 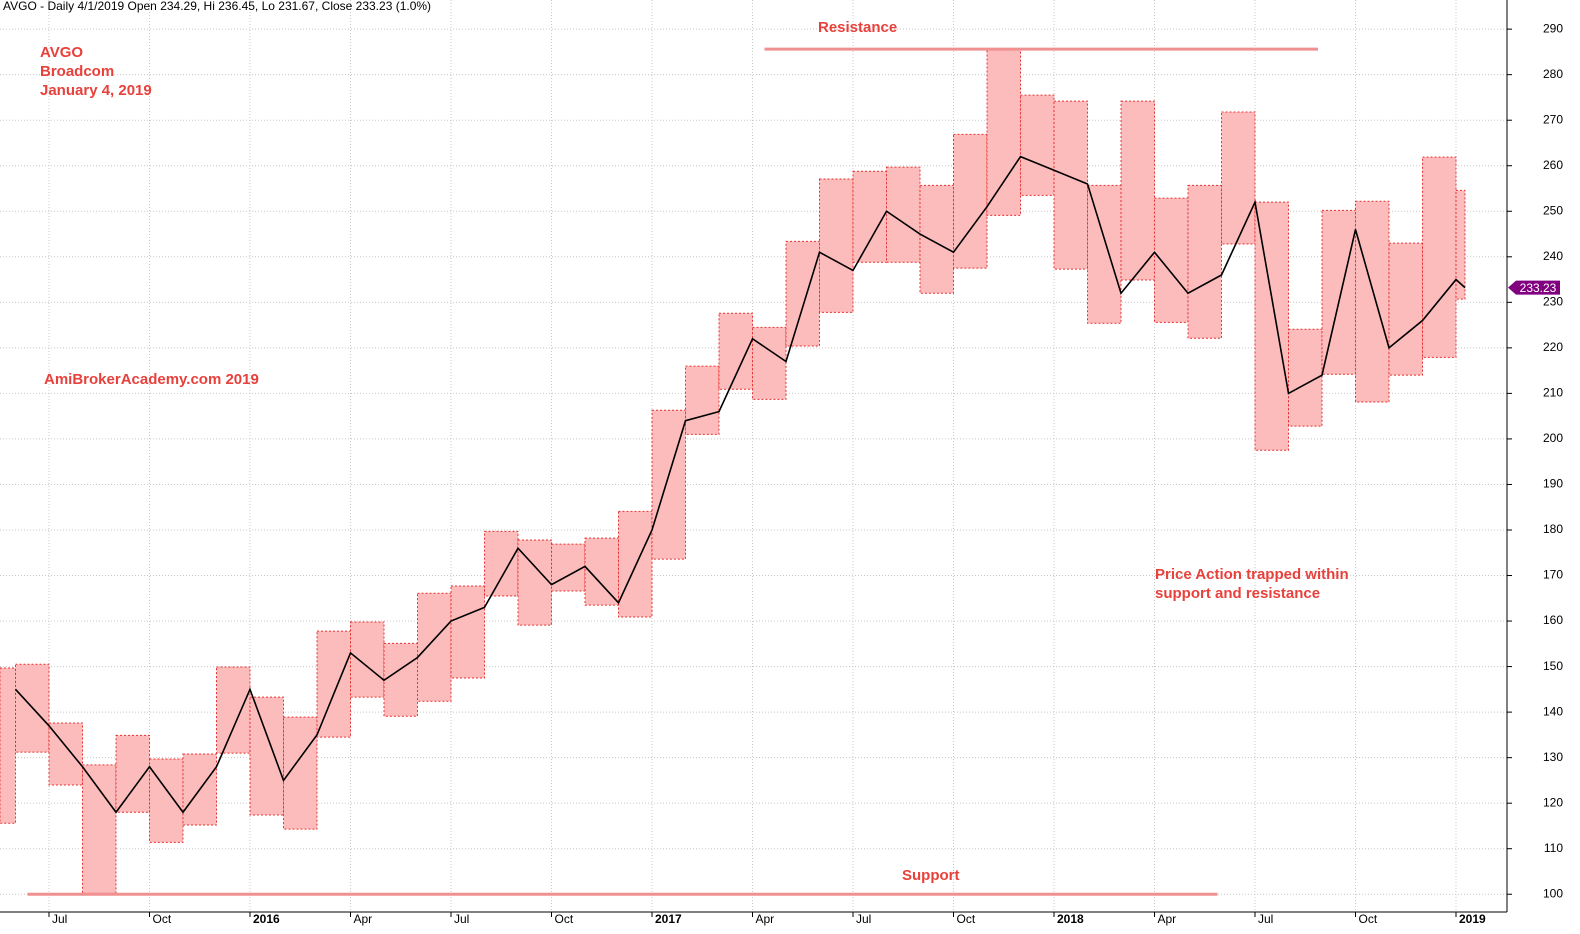 I want to click on y-tick-label: 170, so click(x=1553, y=575).